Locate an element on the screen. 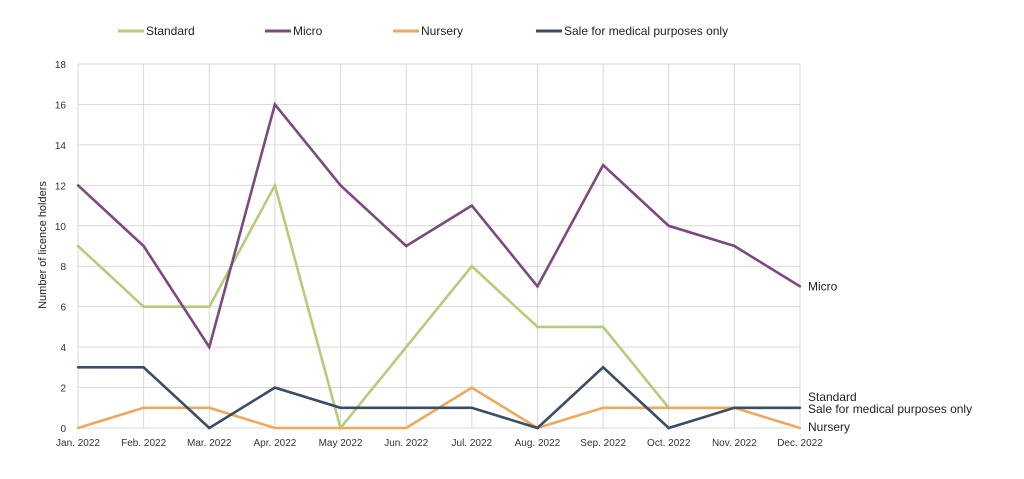 Image resolution: width=1024 pixels, height=479 pixels. x-tick-label: Mar. 2022 is located at coordinates (209, 443).